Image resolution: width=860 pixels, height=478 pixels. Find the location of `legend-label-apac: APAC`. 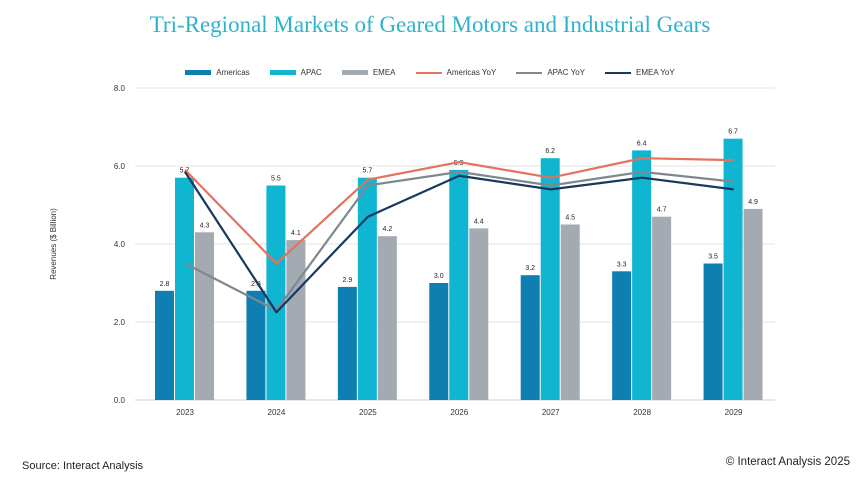

legend-label-apac: APAC is located at coordinates (311, 72).